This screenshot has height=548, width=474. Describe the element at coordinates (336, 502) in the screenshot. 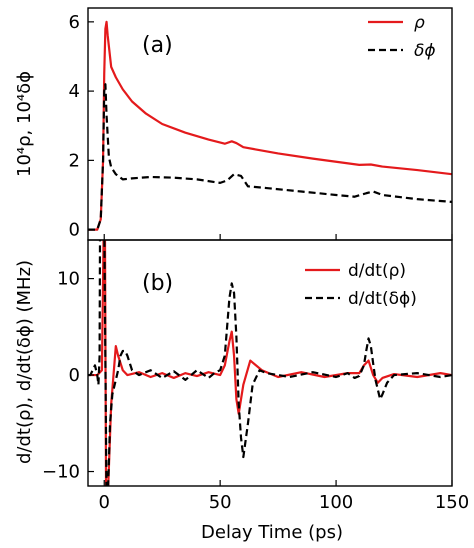

I see `x-tick-label: 100` at that location.